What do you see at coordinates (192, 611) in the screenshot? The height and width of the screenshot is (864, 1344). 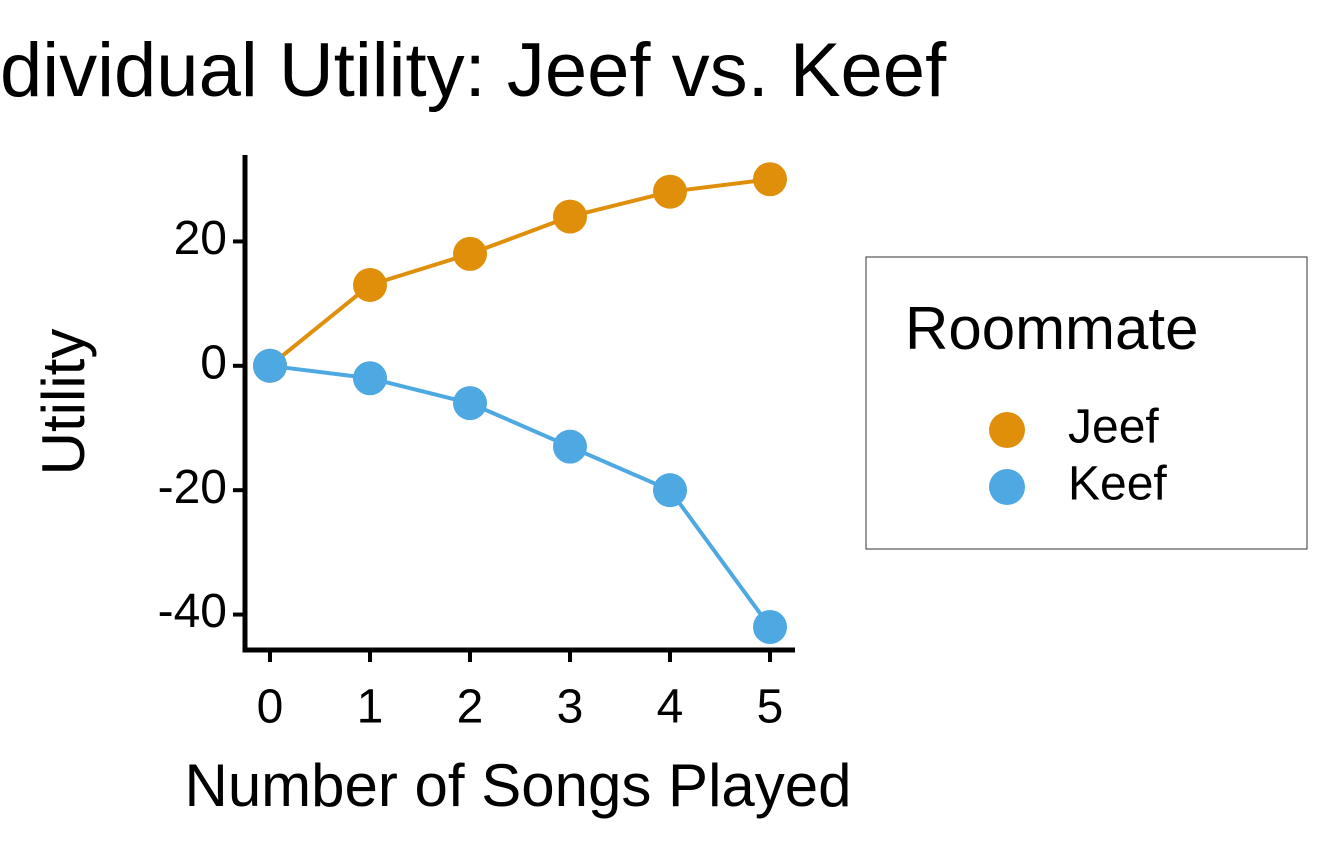 I see `y-tick-label: -40` at bounding box center [192, 611].